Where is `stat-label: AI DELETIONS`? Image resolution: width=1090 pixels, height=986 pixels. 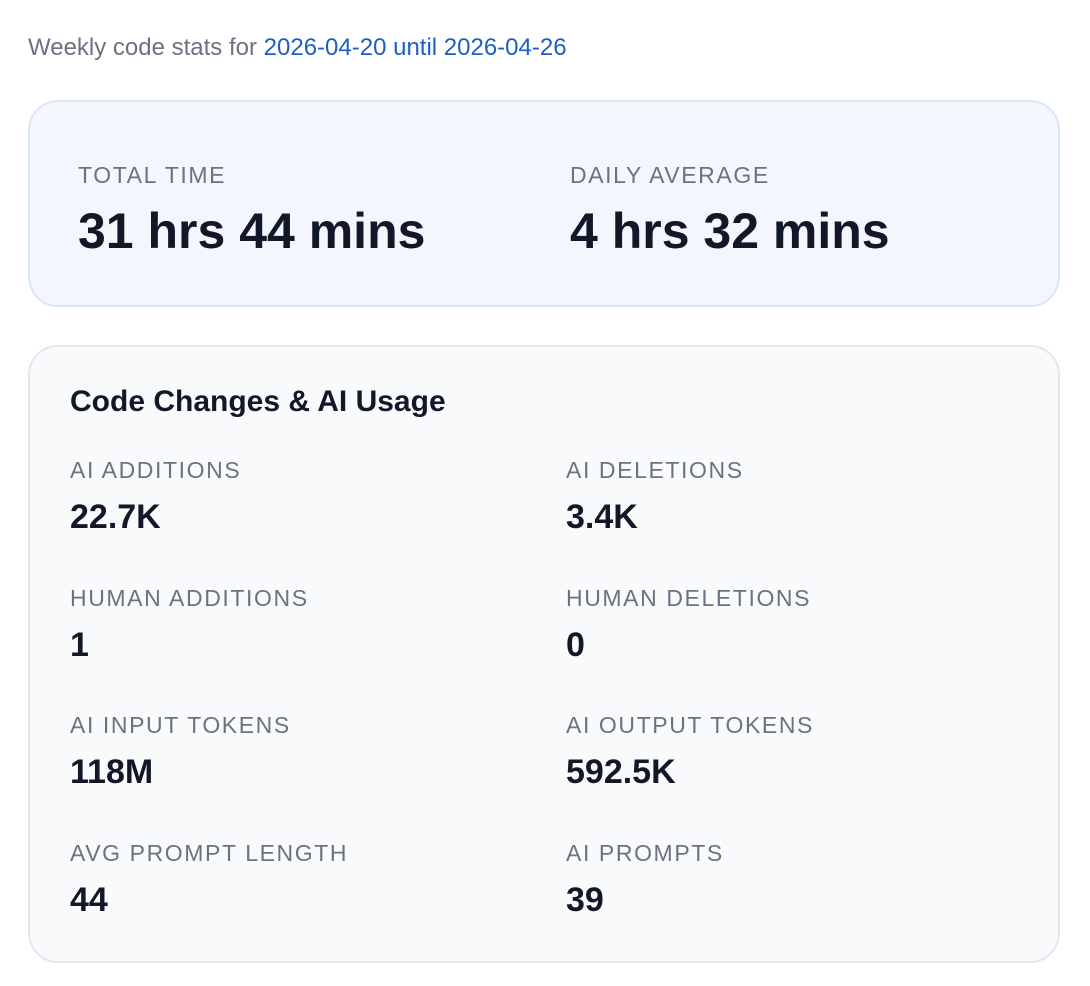 stat-label: AI DELETIONS is located at coordinates (655, 470).